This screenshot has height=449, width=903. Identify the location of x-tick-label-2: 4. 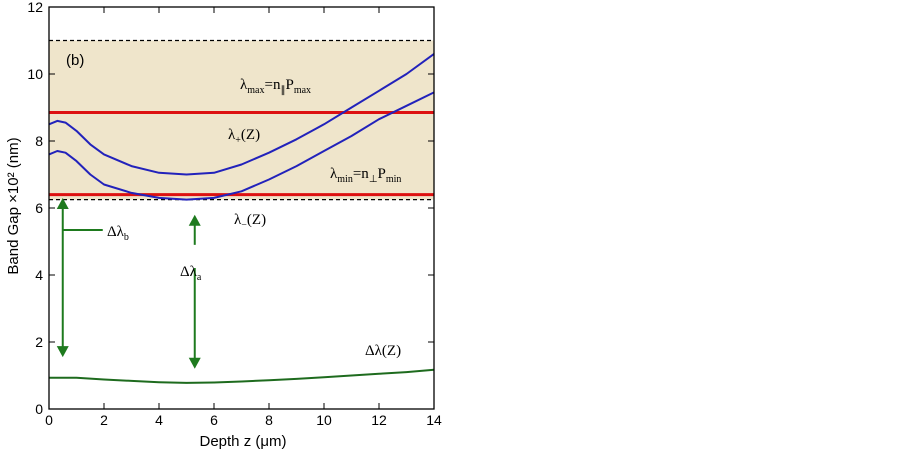
(159, 420).